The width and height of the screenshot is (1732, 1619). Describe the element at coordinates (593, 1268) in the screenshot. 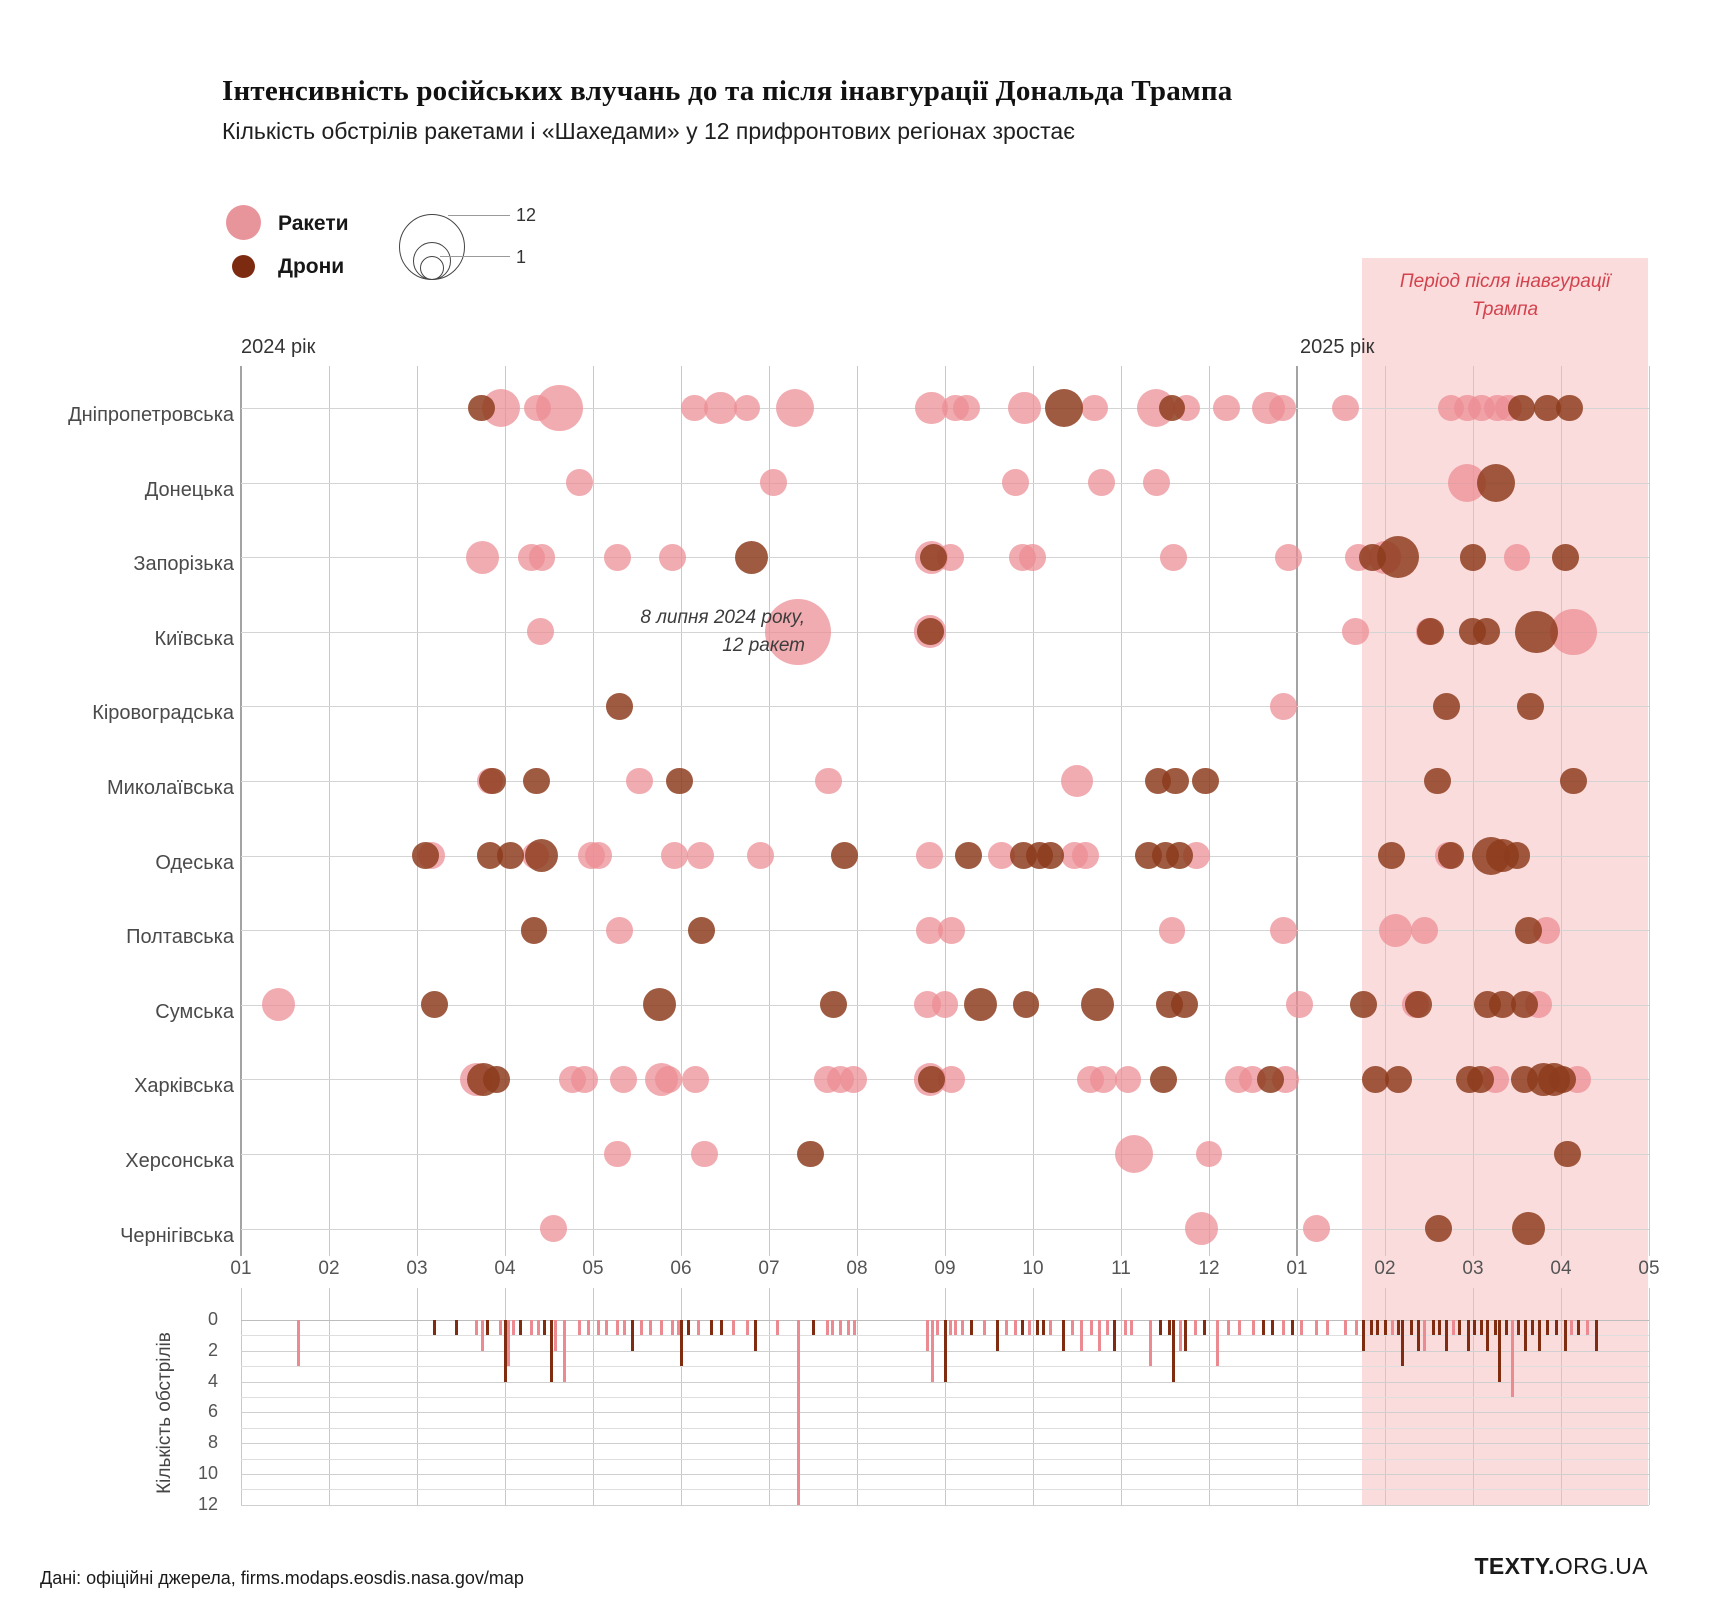

I see `month-tick-label: 05` at that location.